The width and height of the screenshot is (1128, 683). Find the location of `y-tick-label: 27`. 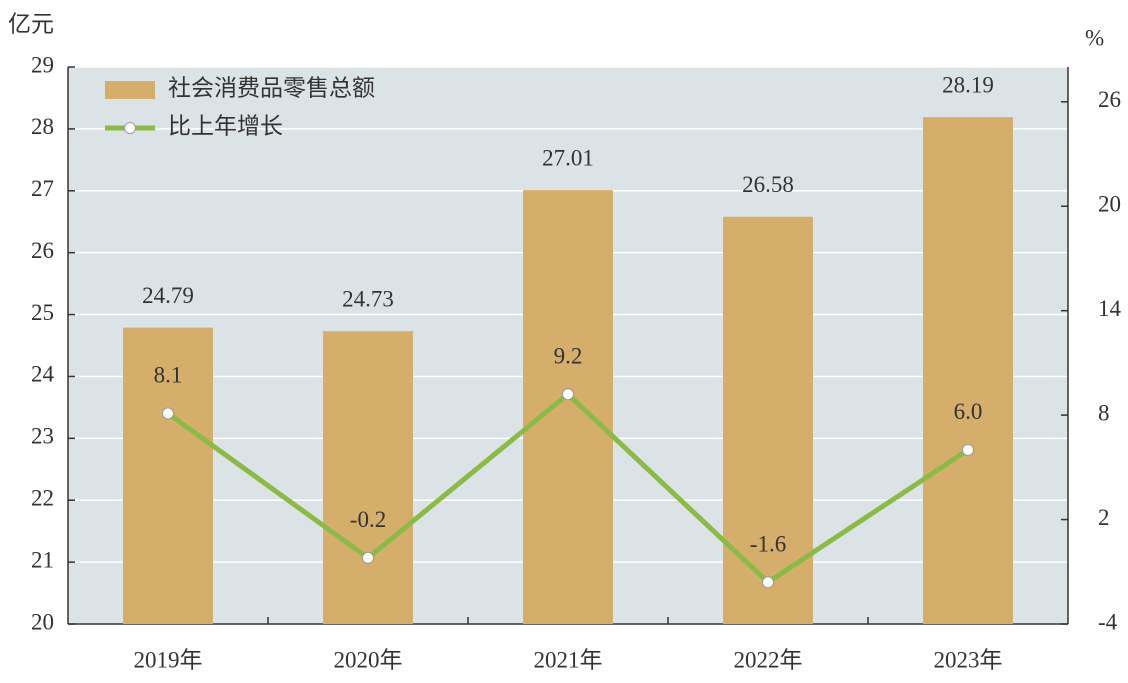

y-tick-label: 27 is located at coordinates (42, 188).